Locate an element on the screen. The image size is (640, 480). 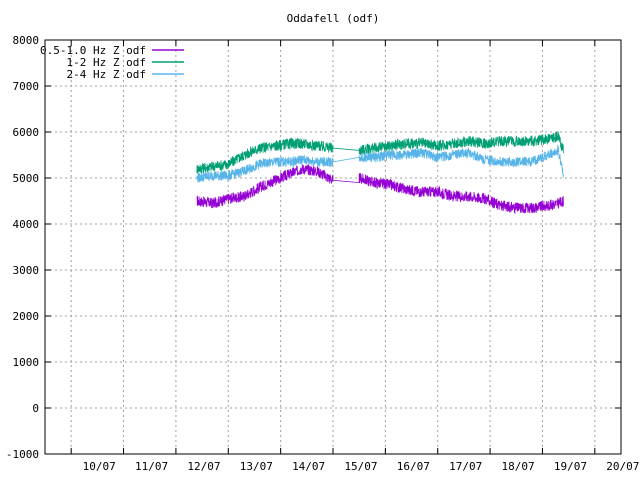
y-tick-label: 1000 is located at coordinates (26, 362).